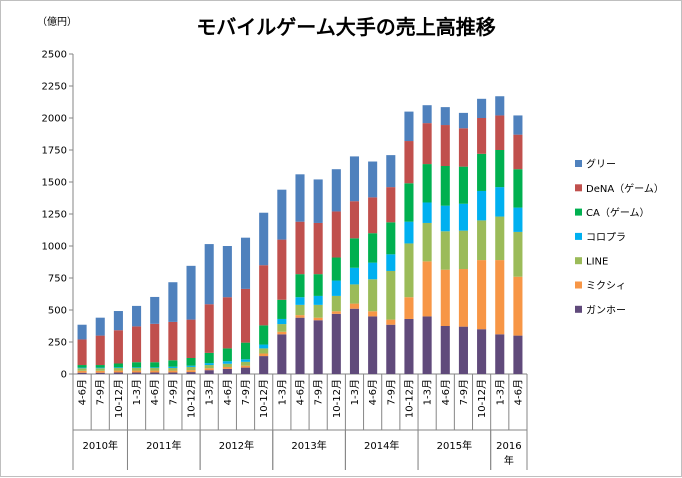 The width and height of the screenshot is (682, 478). I want to click on y-tick-label: 1750, so click(54, 151).